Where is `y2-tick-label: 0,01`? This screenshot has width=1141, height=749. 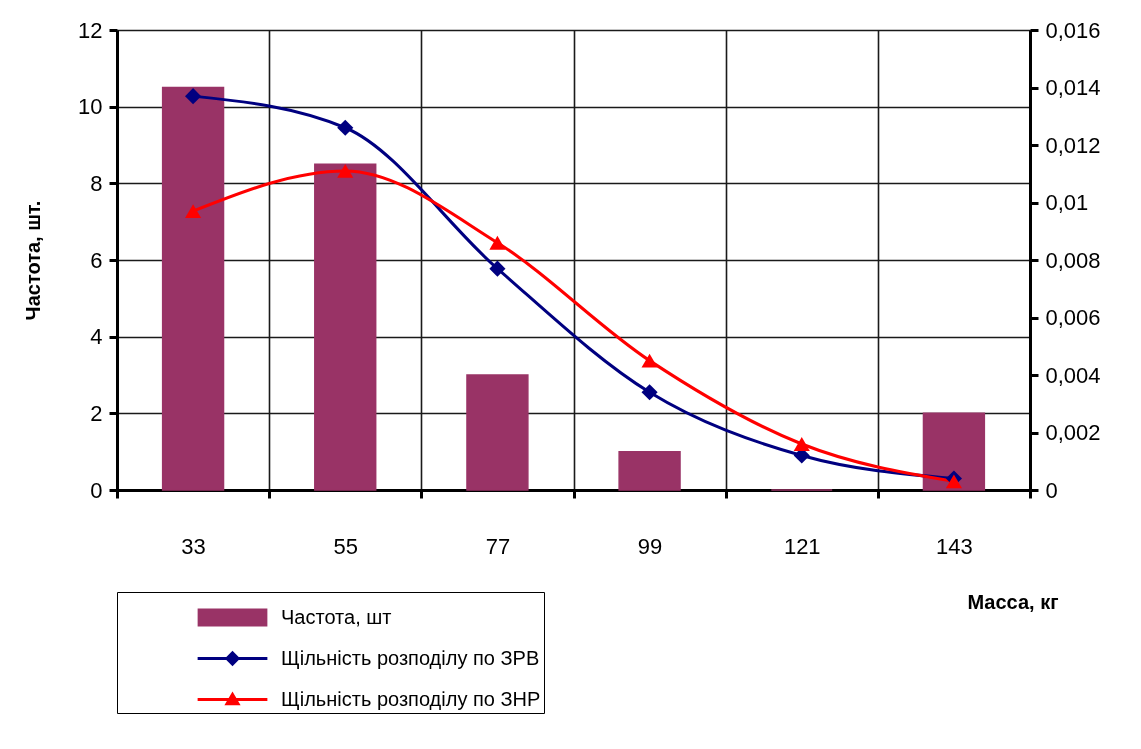
y2-tick-label: 0,01 is located at coordinates (1067, 202).